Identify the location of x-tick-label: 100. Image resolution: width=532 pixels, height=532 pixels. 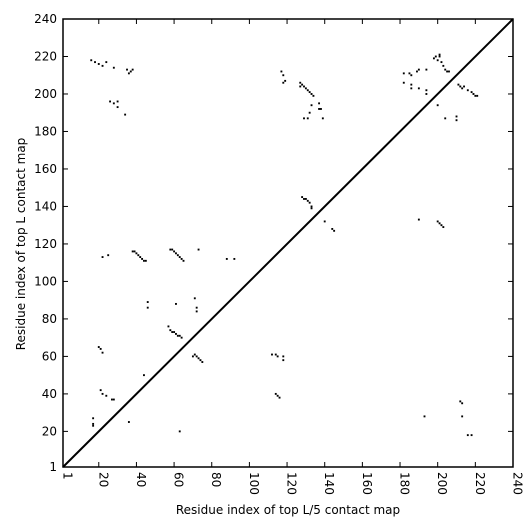
(254, 483).